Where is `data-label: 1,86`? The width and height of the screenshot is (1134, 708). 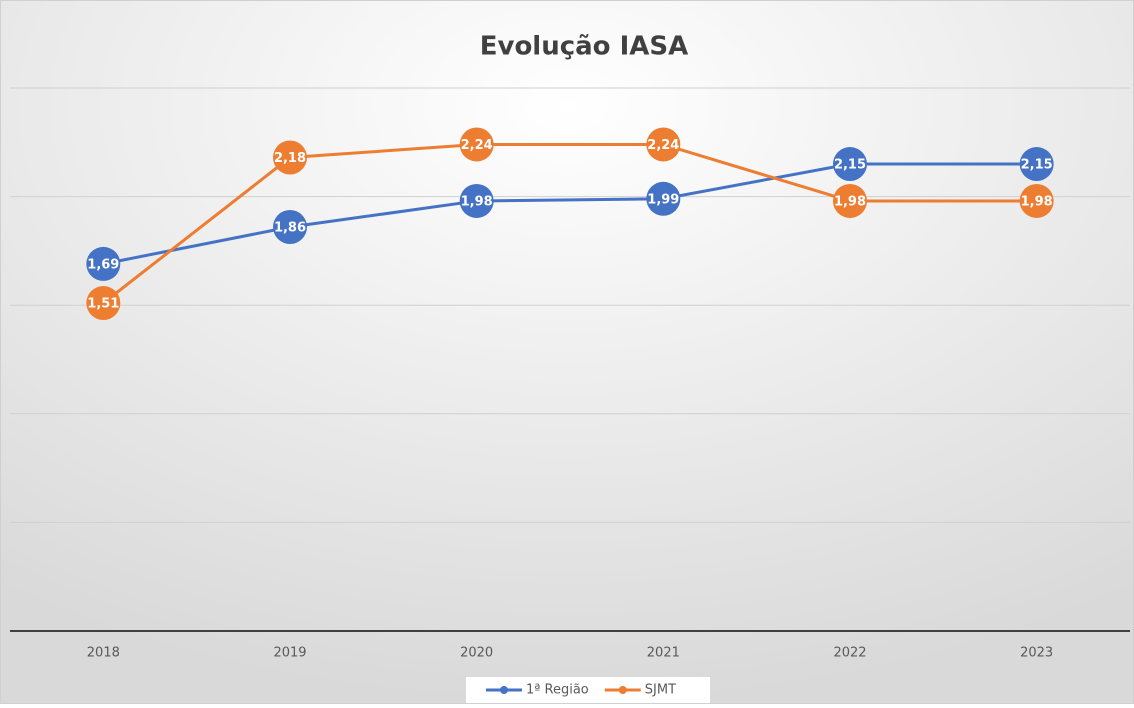 data-label: 1,86 is located at coordinates (290, 228).